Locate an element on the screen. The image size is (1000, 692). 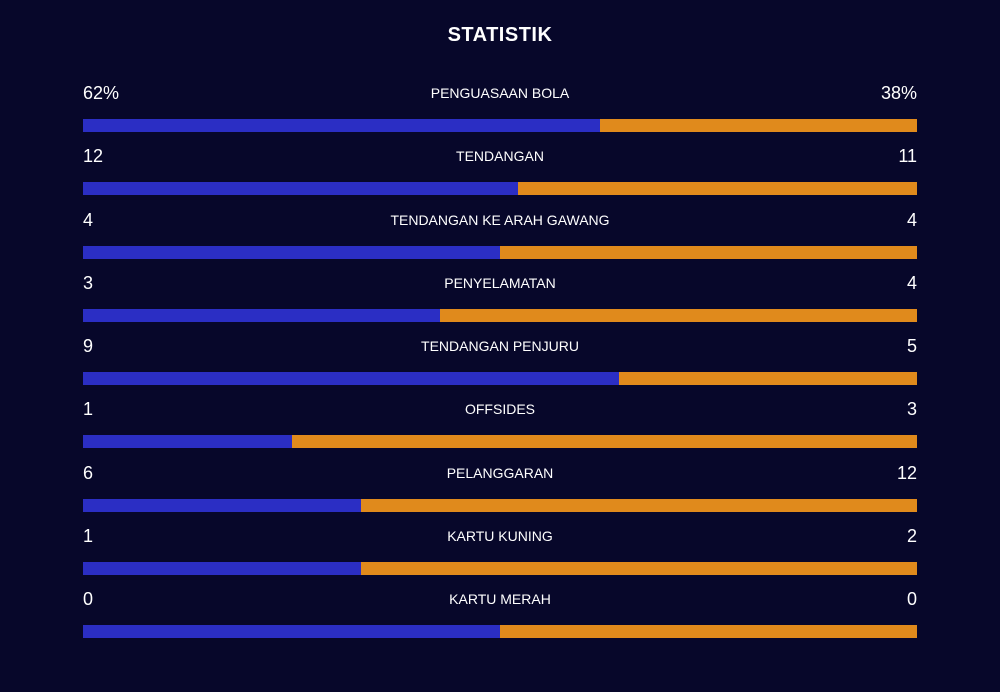
stat-row: PELANGGARAN 6 12 is located at coordinates (500, 490).